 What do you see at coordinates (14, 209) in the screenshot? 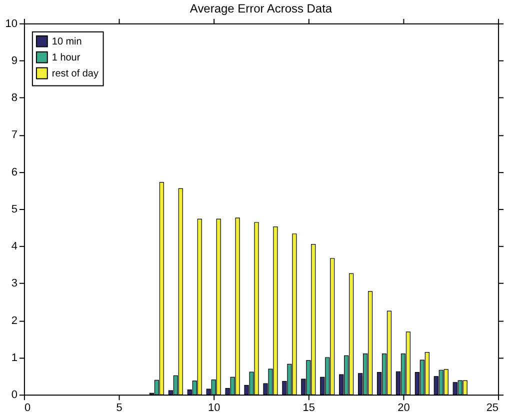
I see `y-tick-label: 5` at bounding box center [14, 209].